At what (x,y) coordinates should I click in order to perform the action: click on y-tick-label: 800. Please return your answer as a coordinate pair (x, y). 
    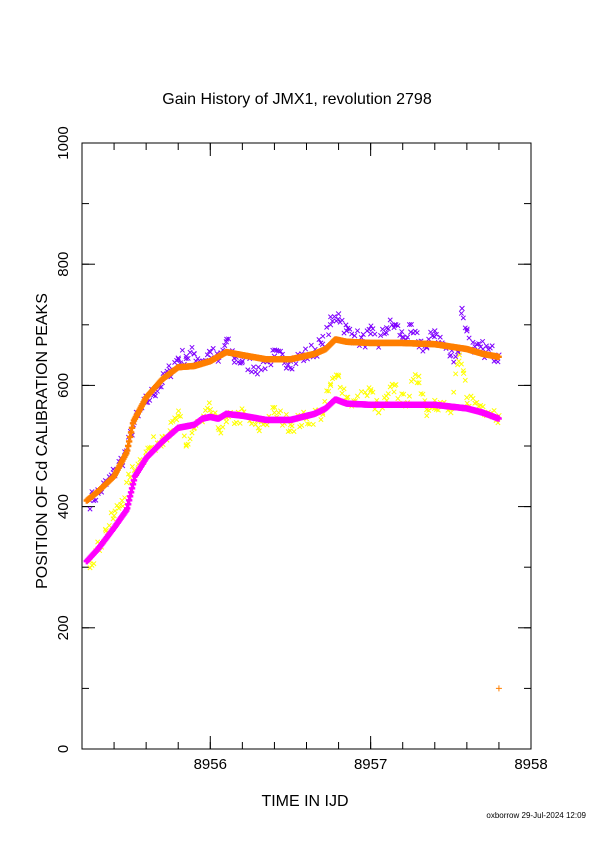
    Looking at the image, I should click on (63, 264).